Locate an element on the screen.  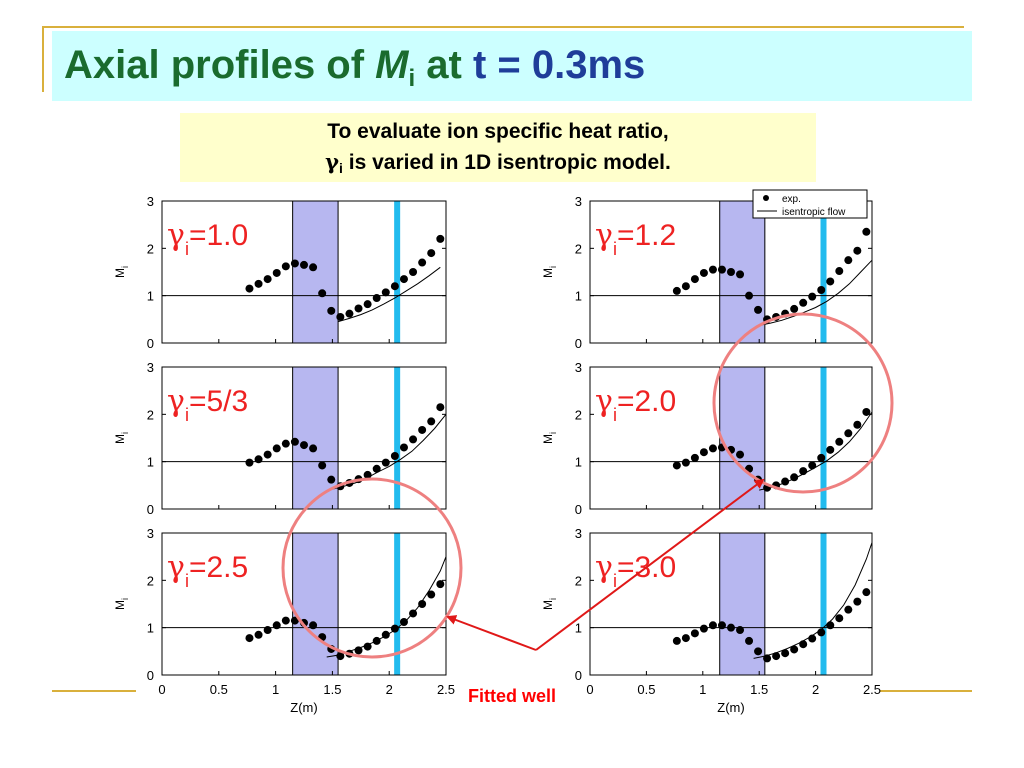
frame-left-rule is located at coordinates (43, 59).